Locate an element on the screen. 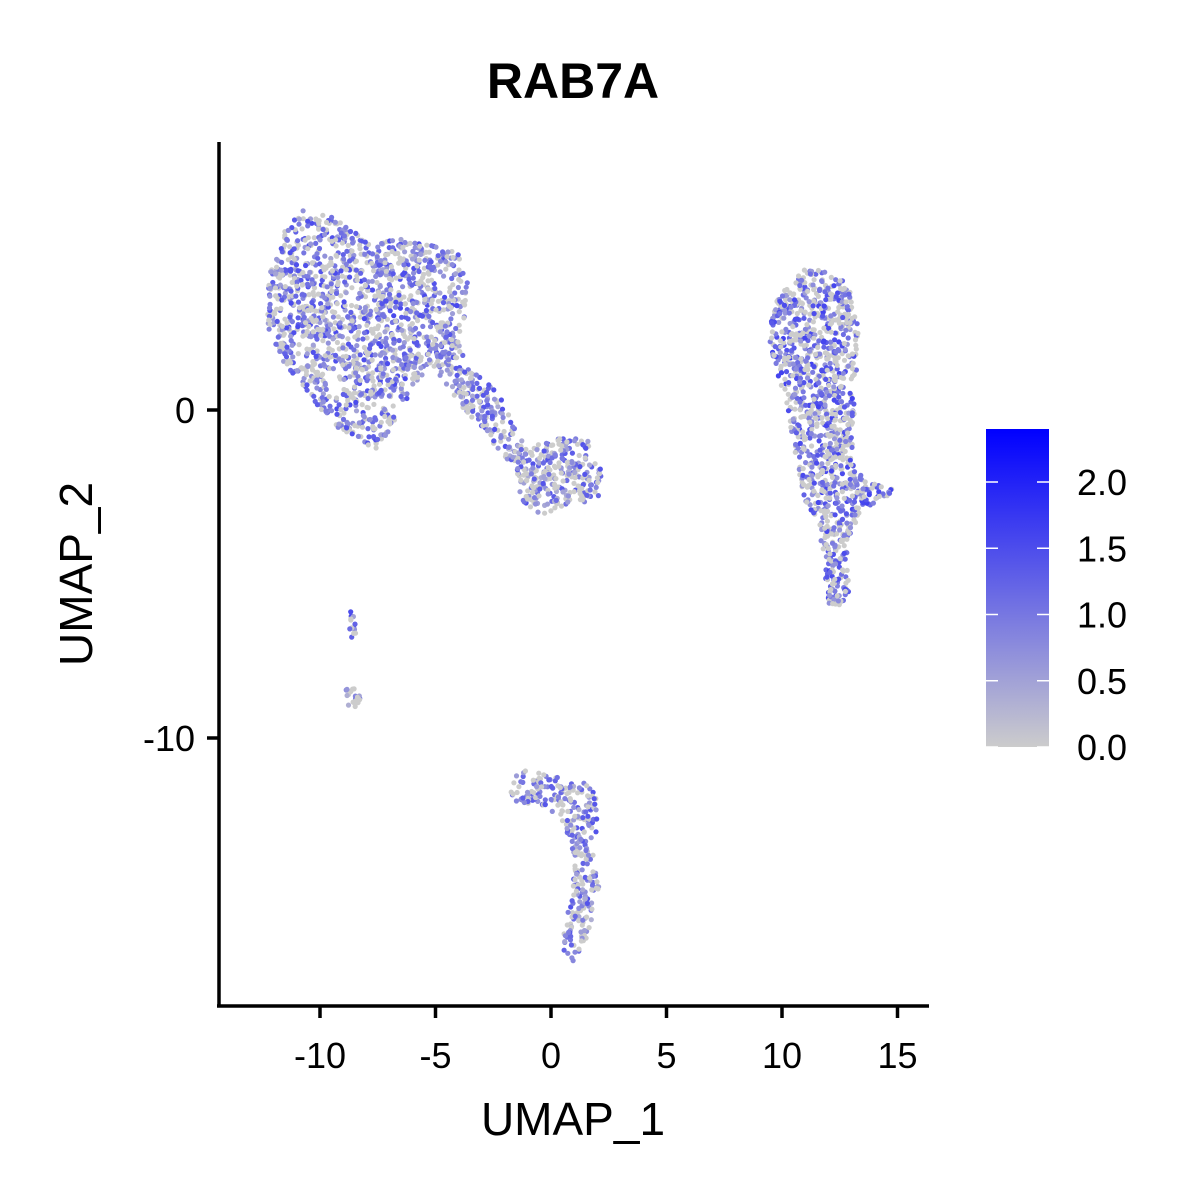 The width and height of the screenshot is (1200, 1200). colorbar-legend: 0.0 0.5 1.0 1.5 2.0 is located at coordinates (1056, 598).